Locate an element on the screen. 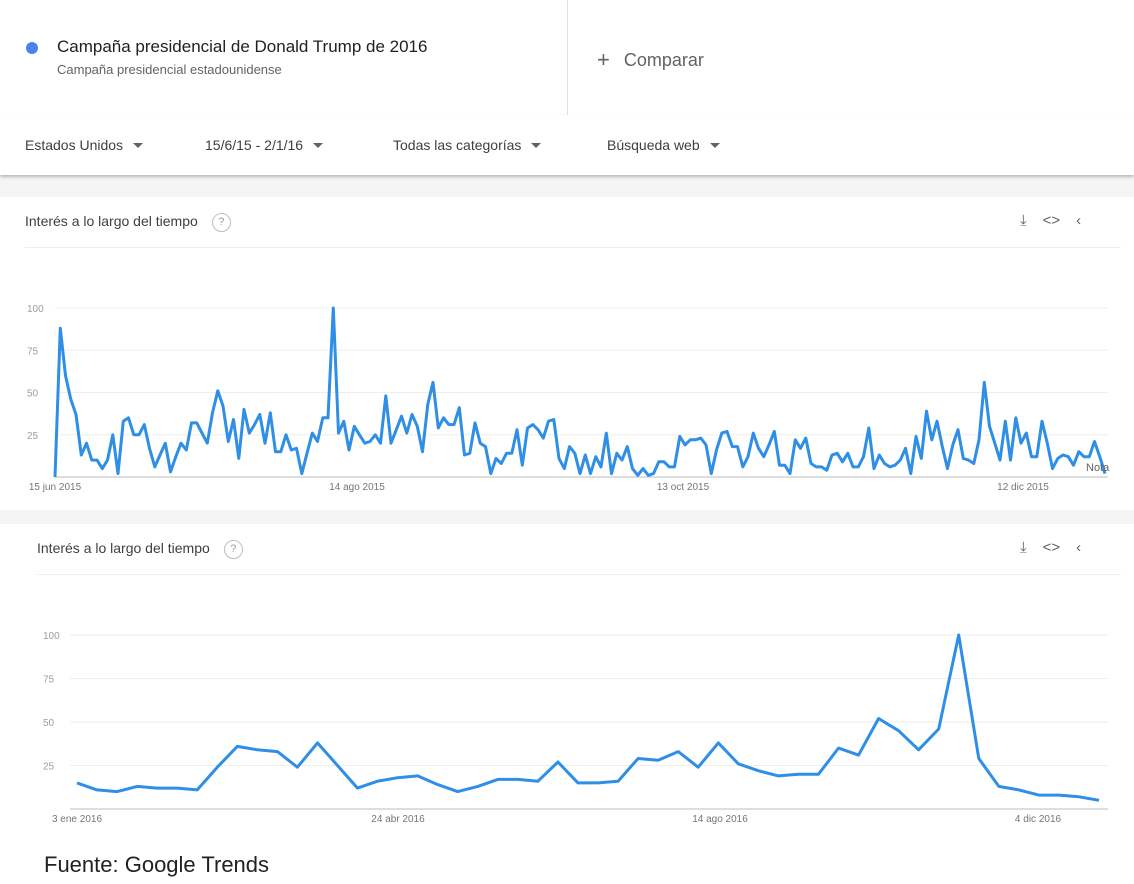  panel-actions-2: ⤓ <> ‹ is located at coordinates (1042, 547).